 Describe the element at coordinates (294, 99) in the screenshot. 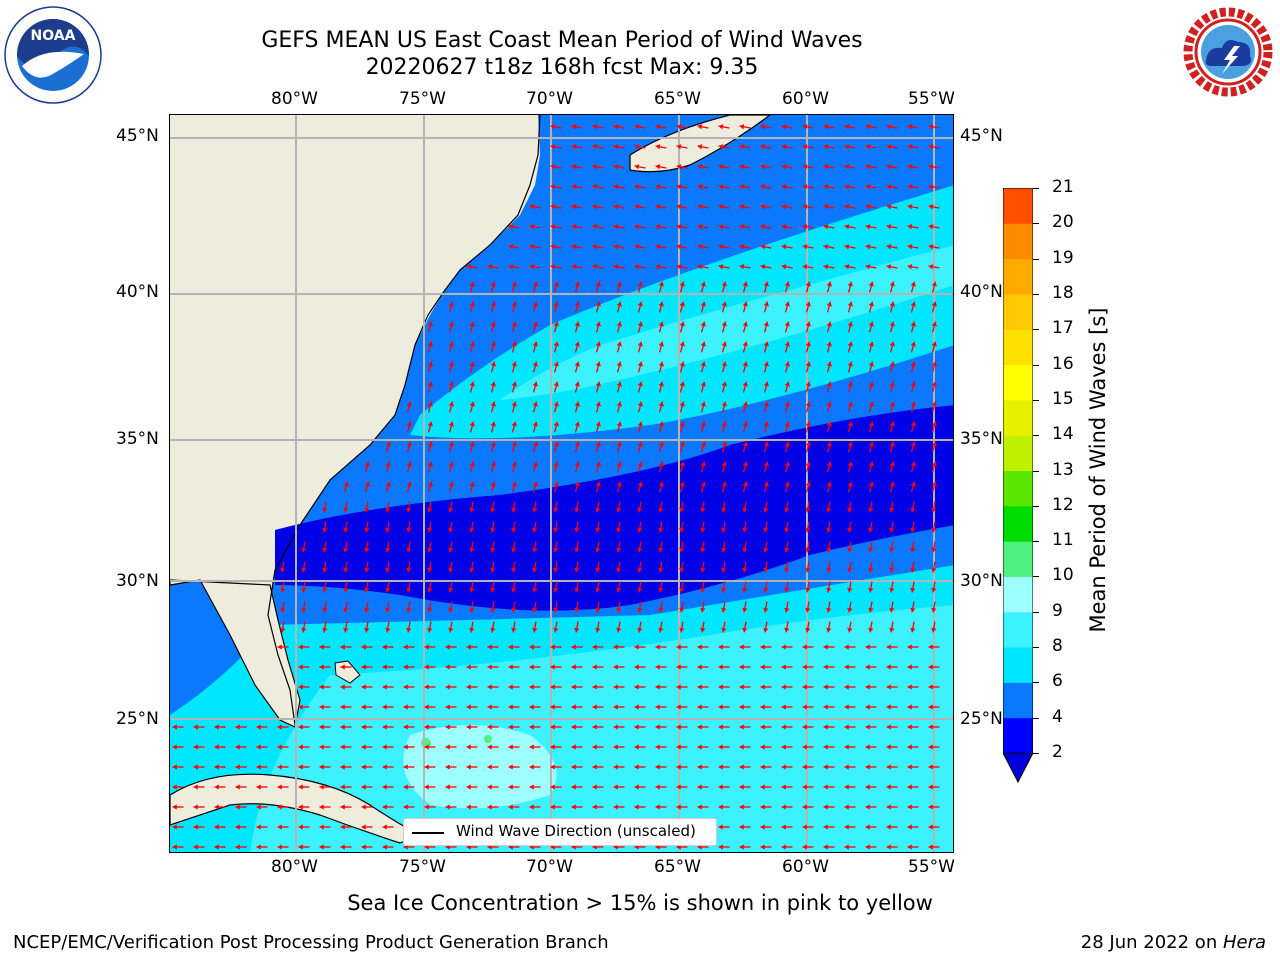

I see `lon-label-top-1: 80°W` at that location.